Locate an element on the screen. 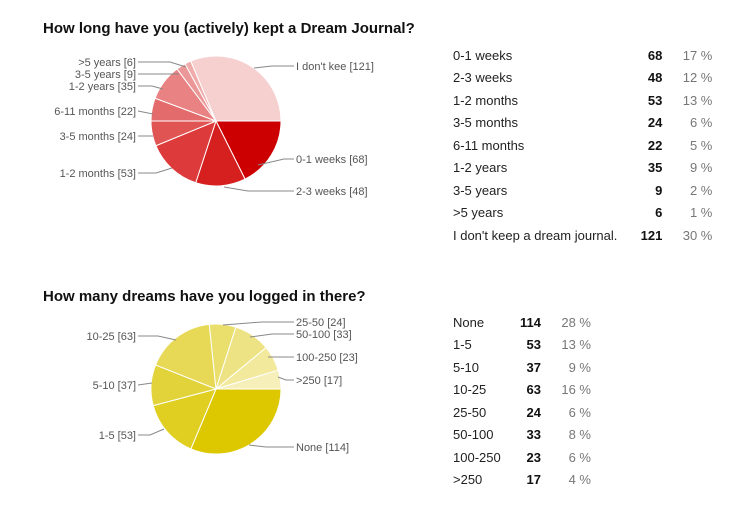 The width and height of the screenshot is (742, 511). category-cell: 3-5 months is located at coordinates (486, 123).